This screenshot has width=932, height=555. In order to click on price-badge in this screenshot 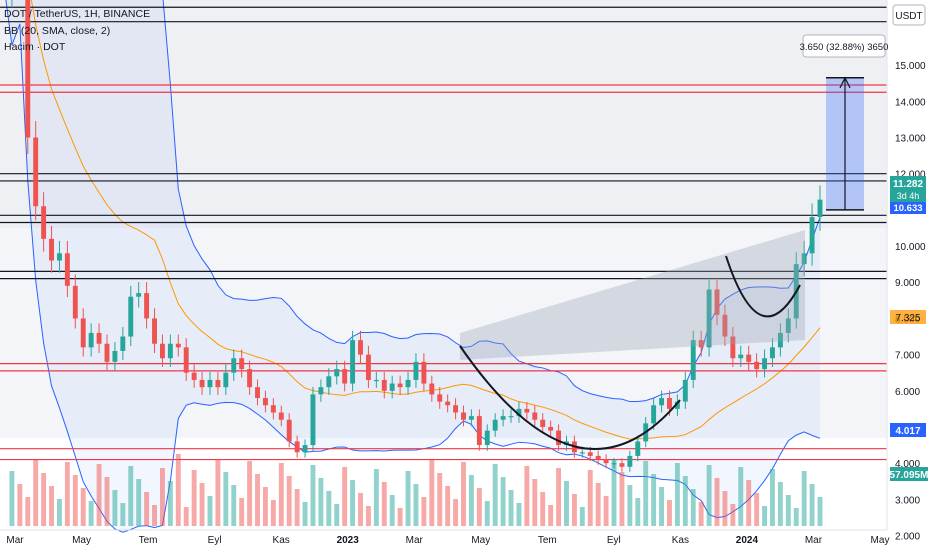, I will do `click(908, 189)`.